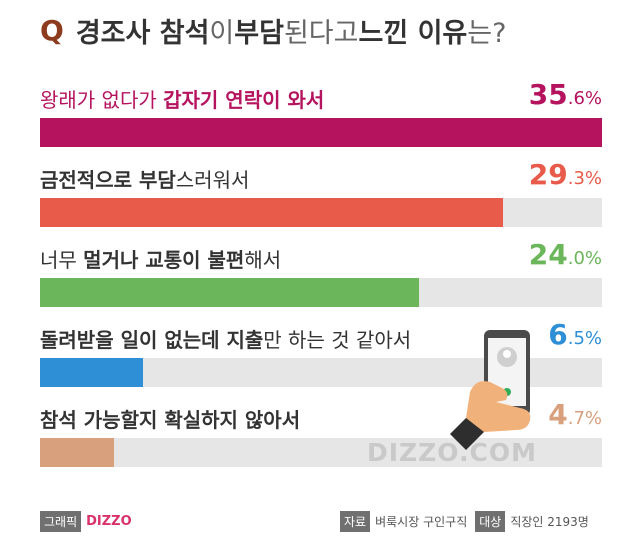 The height and width of the screenshot is (537, 640). I want to click on value-label-decimal: .6%, so click(584, 98).